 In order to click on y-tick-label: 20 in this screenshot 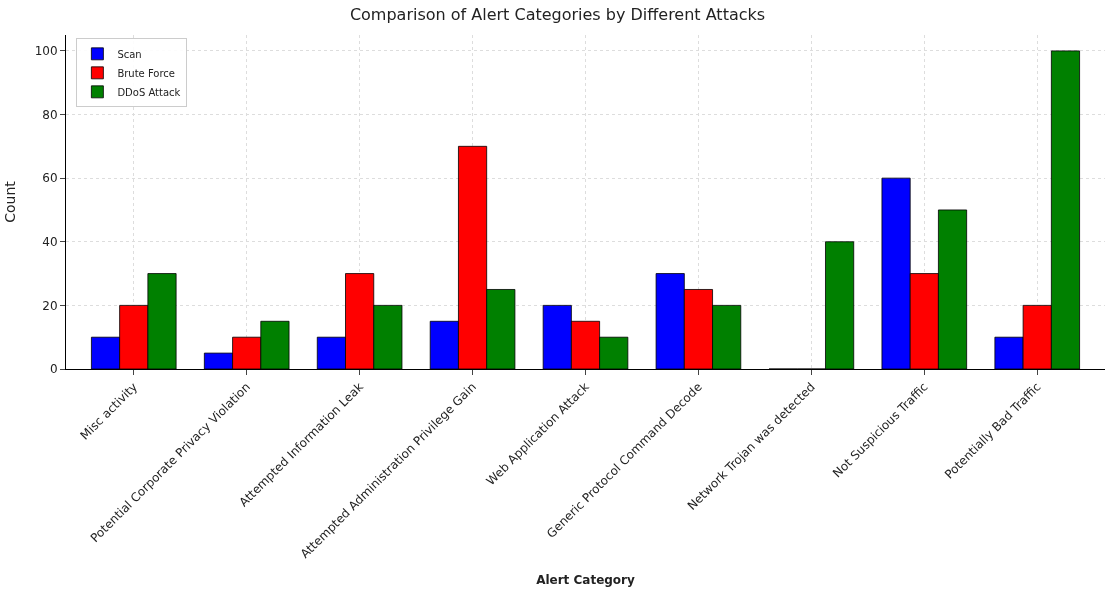, I will do `click(50, 305)`.